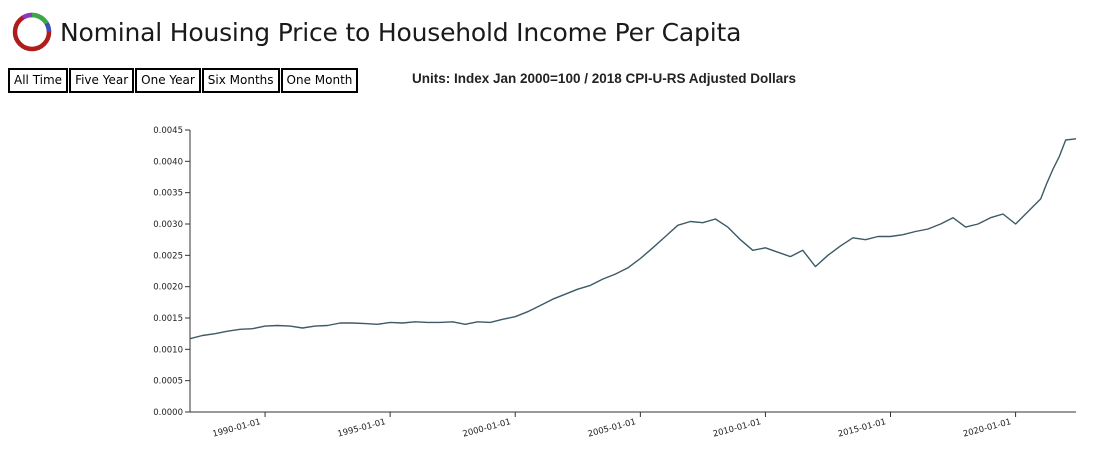 This screenshot has width=1104, height=457. Describe the element at coordinates (862, 428) in the screenshot. I see `x-tick-label: 2015-01-01` at that location.